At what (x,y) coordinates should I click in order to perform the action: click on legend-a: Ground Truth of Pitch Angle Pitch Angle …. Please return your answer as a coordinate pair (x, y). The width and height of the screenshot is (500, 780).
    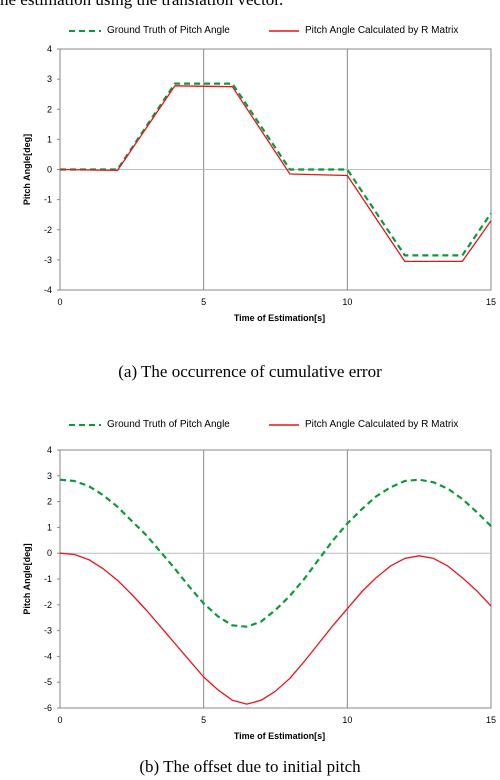
    Looking at the image, I should click on (250, 33).